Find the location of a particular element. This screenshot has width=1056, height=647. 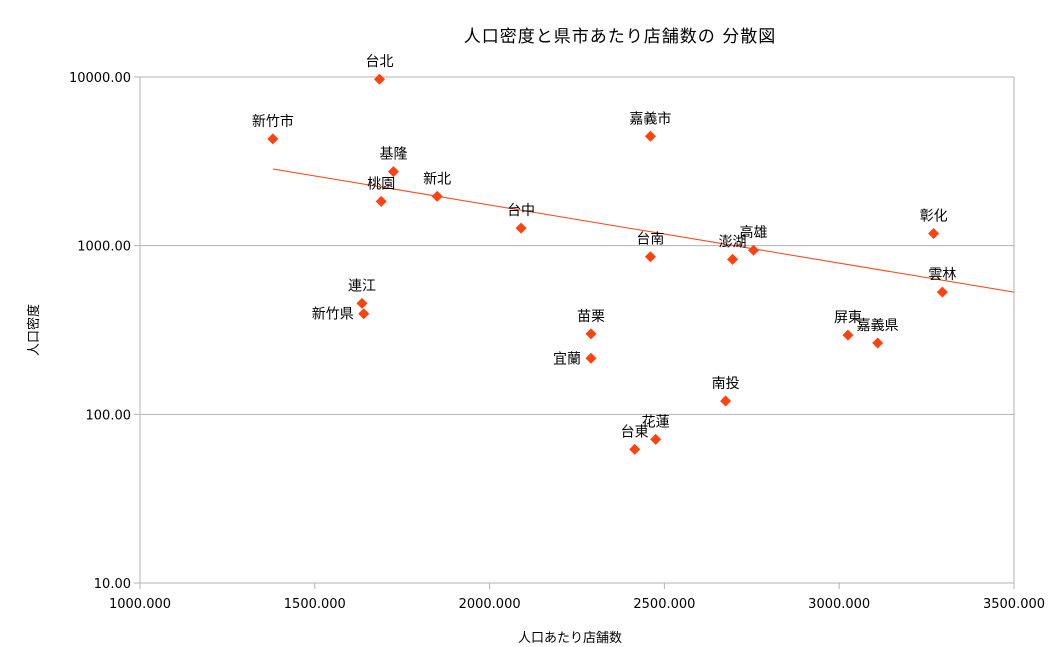

y-tick-label: 100.00 is located at coordinates (109, 415).